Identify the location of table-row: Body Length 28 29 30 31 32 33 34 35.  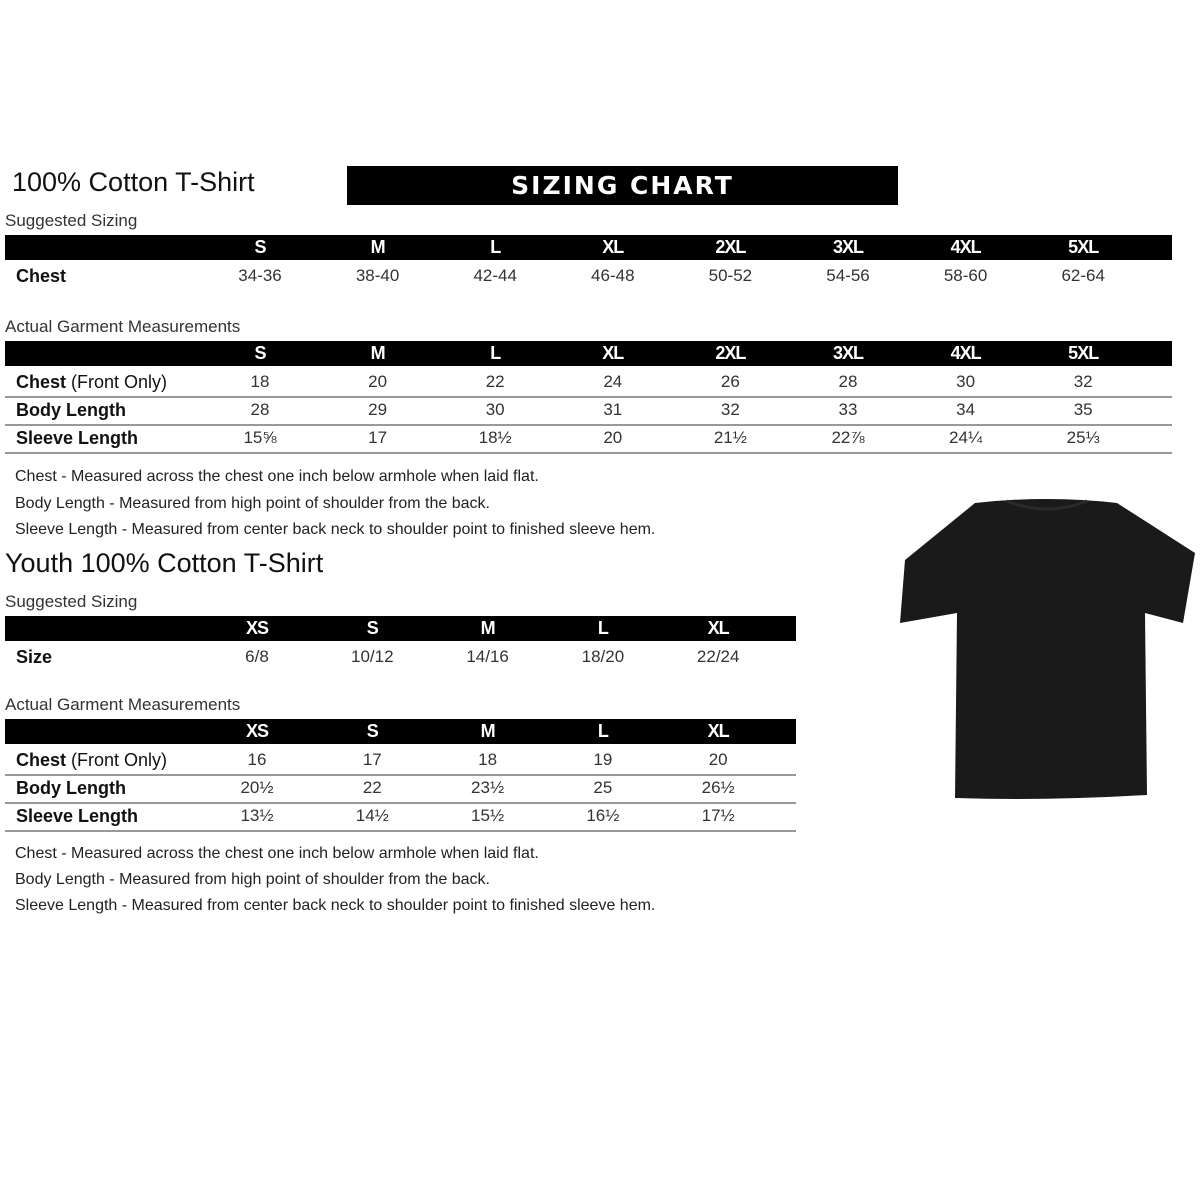
(588, 411).